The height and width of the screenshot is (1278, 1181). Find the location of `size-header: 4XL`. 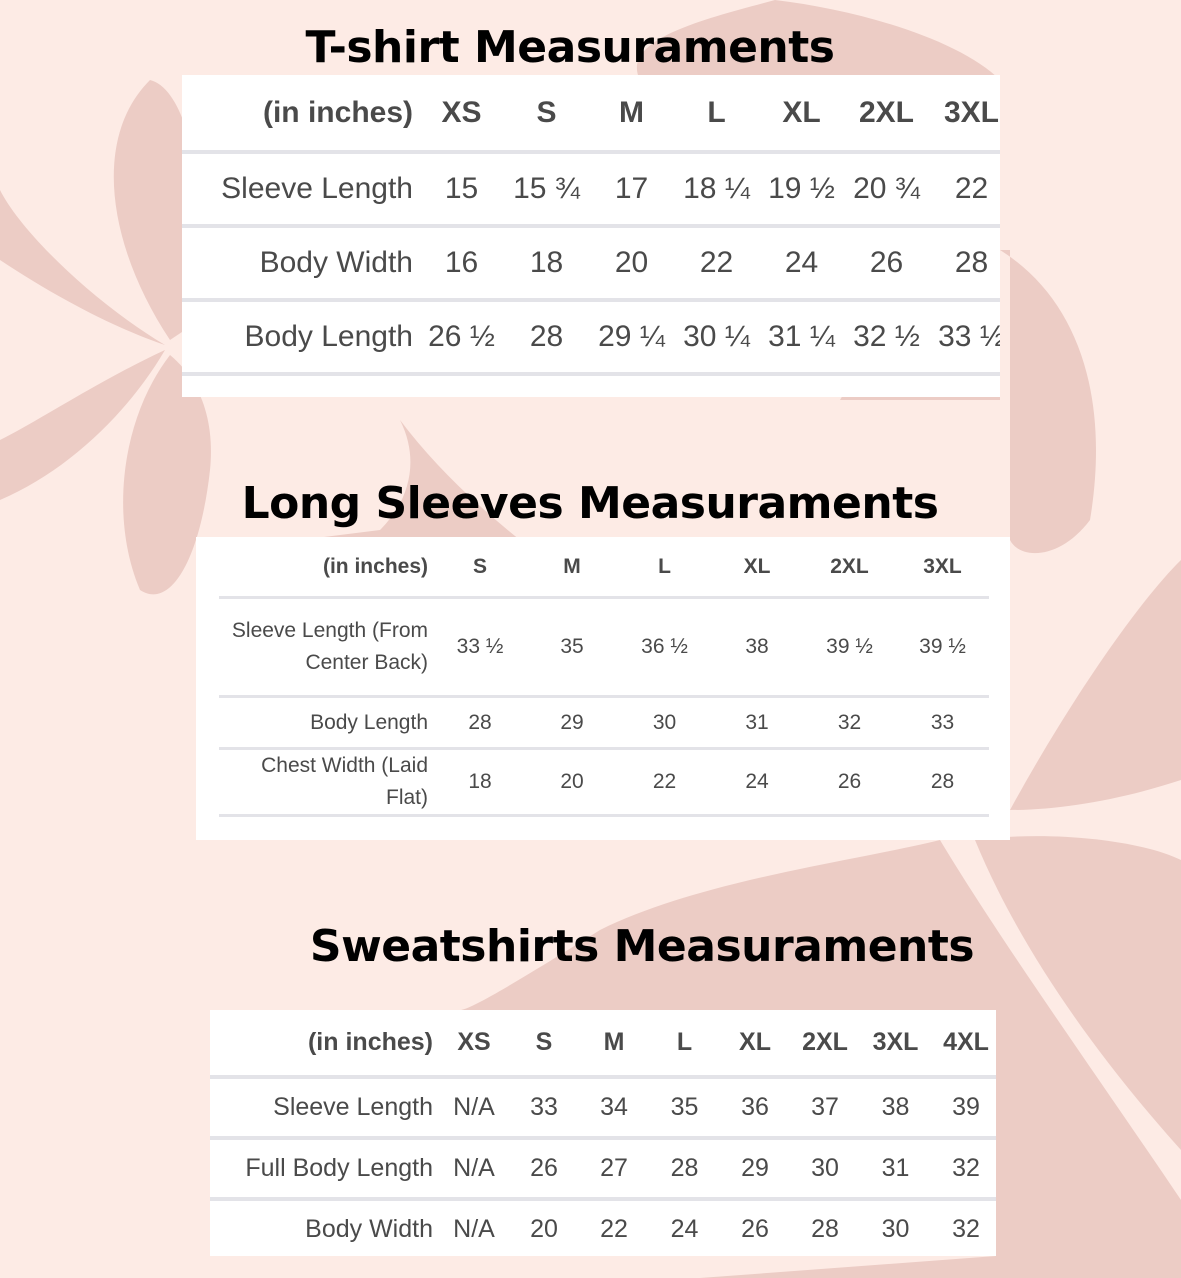

size-header: 4XL is located at coordinates (966, 1042).